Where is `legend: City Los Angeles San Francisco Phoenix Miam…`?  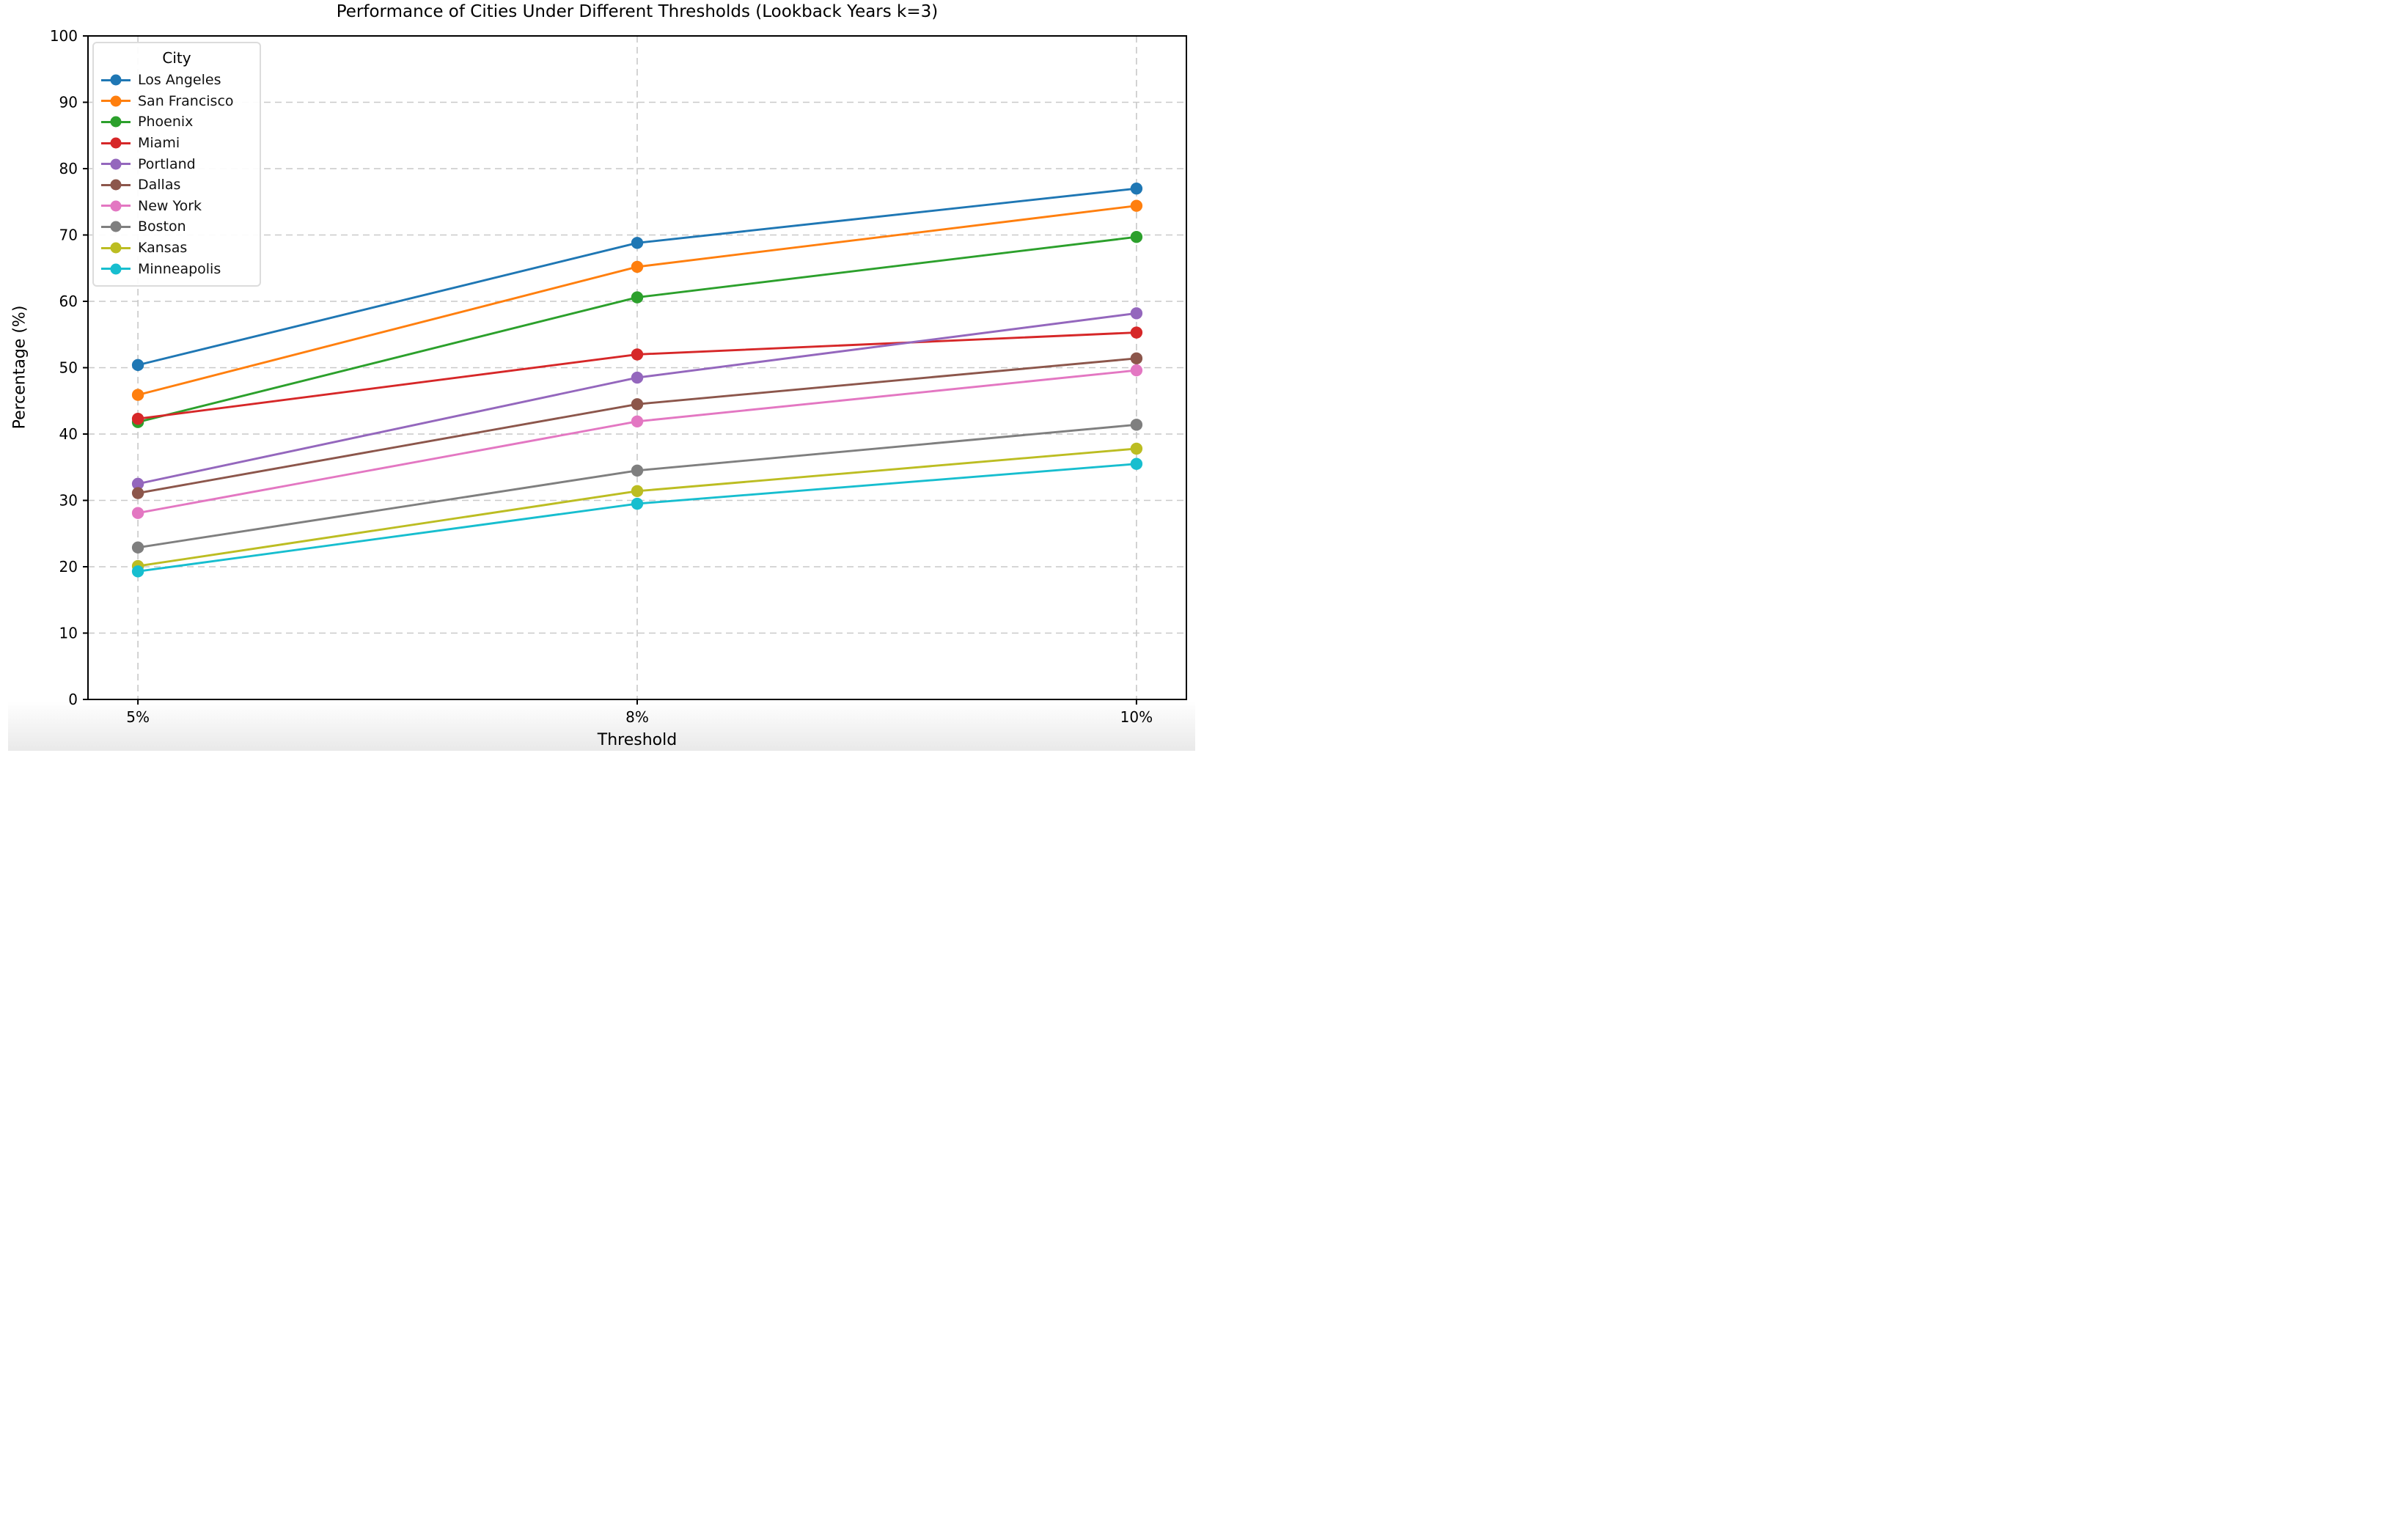
legend: City Los Angeles San Francisco Phoenix Miam… is located at coordinates (176, 164).